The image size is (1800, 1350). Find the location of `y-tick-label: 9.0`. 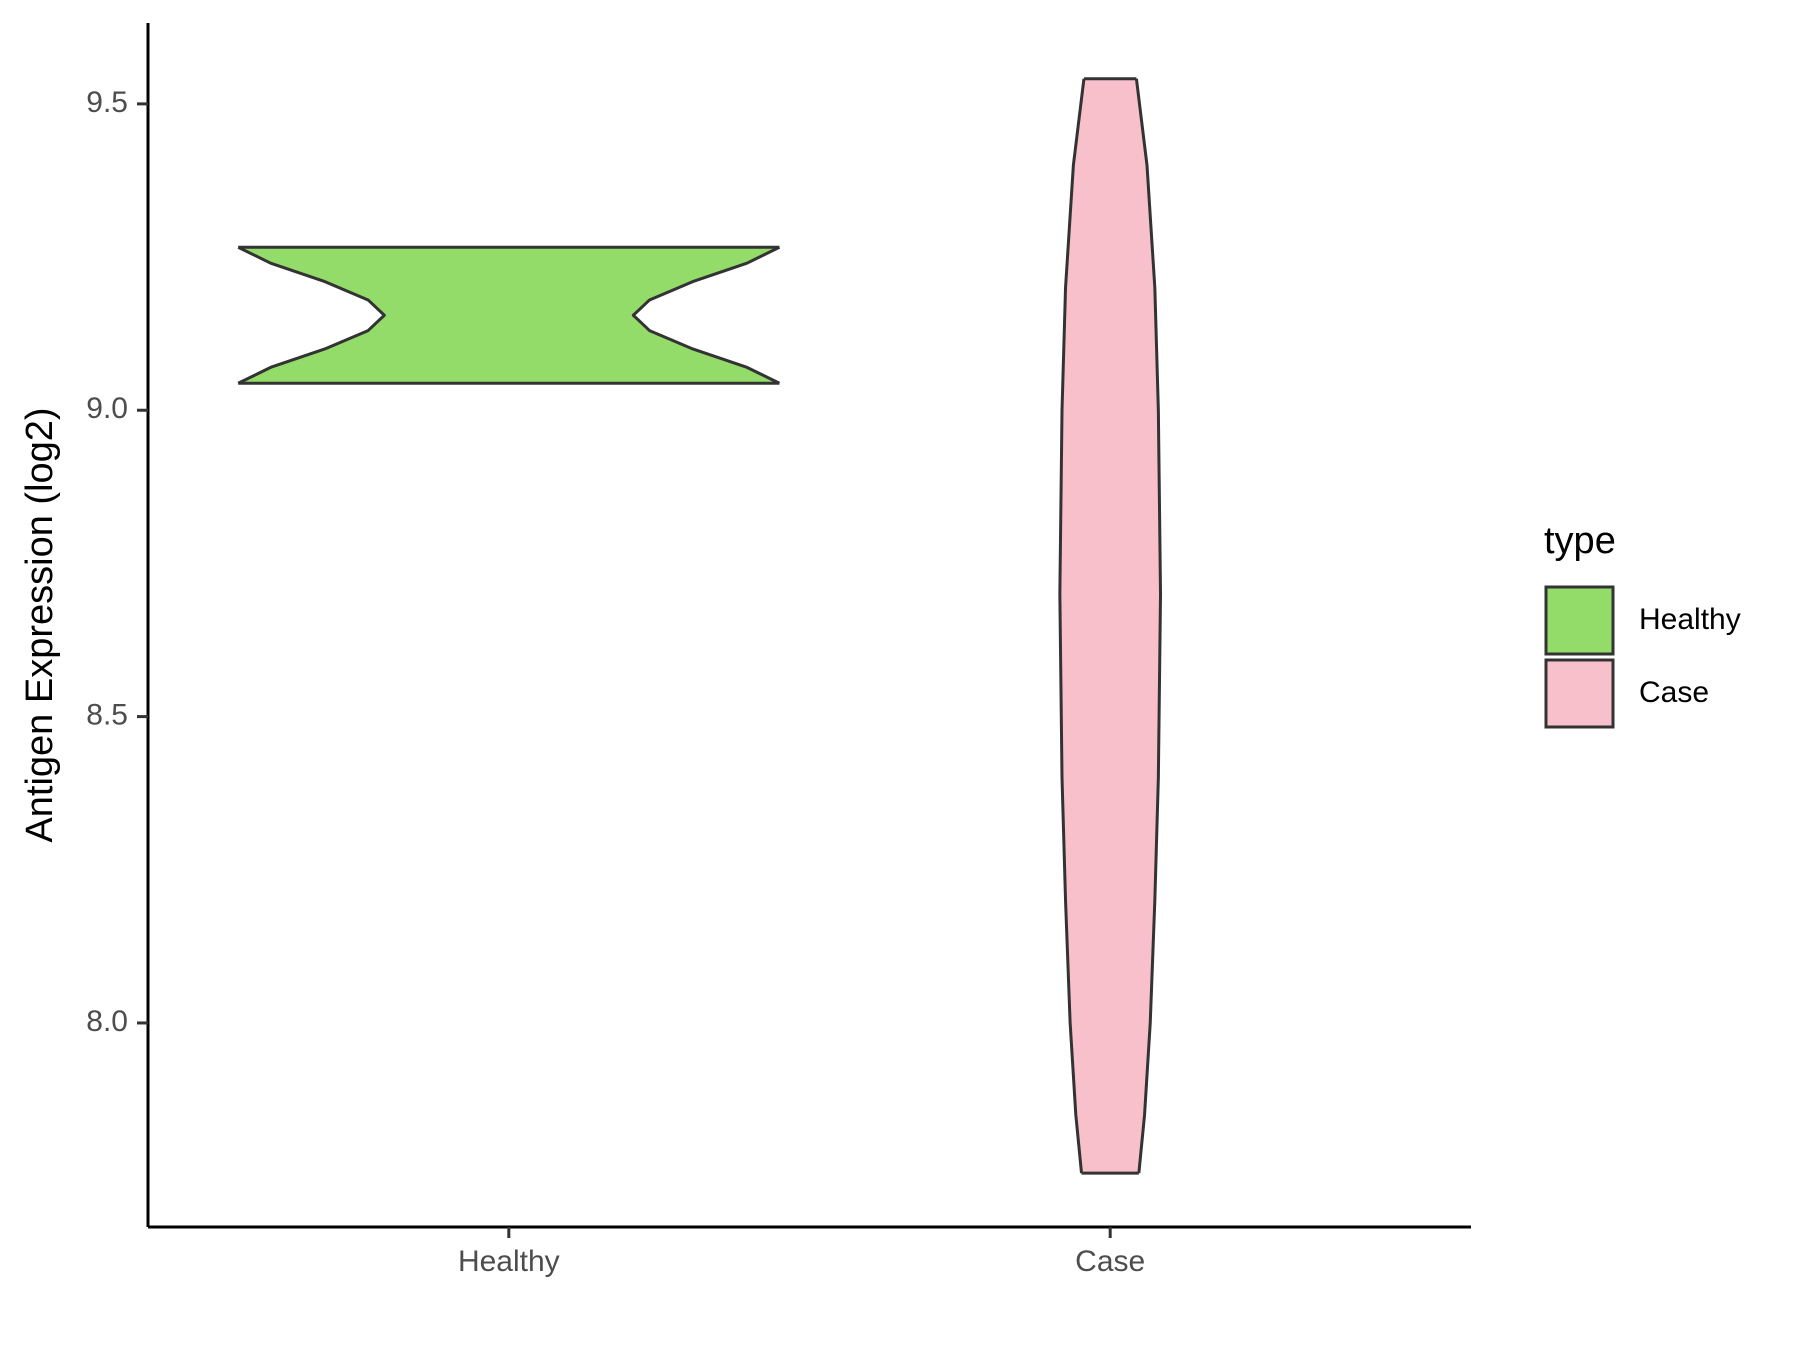

y-tick-label: 9.0 is located at coordinates (107, 408).